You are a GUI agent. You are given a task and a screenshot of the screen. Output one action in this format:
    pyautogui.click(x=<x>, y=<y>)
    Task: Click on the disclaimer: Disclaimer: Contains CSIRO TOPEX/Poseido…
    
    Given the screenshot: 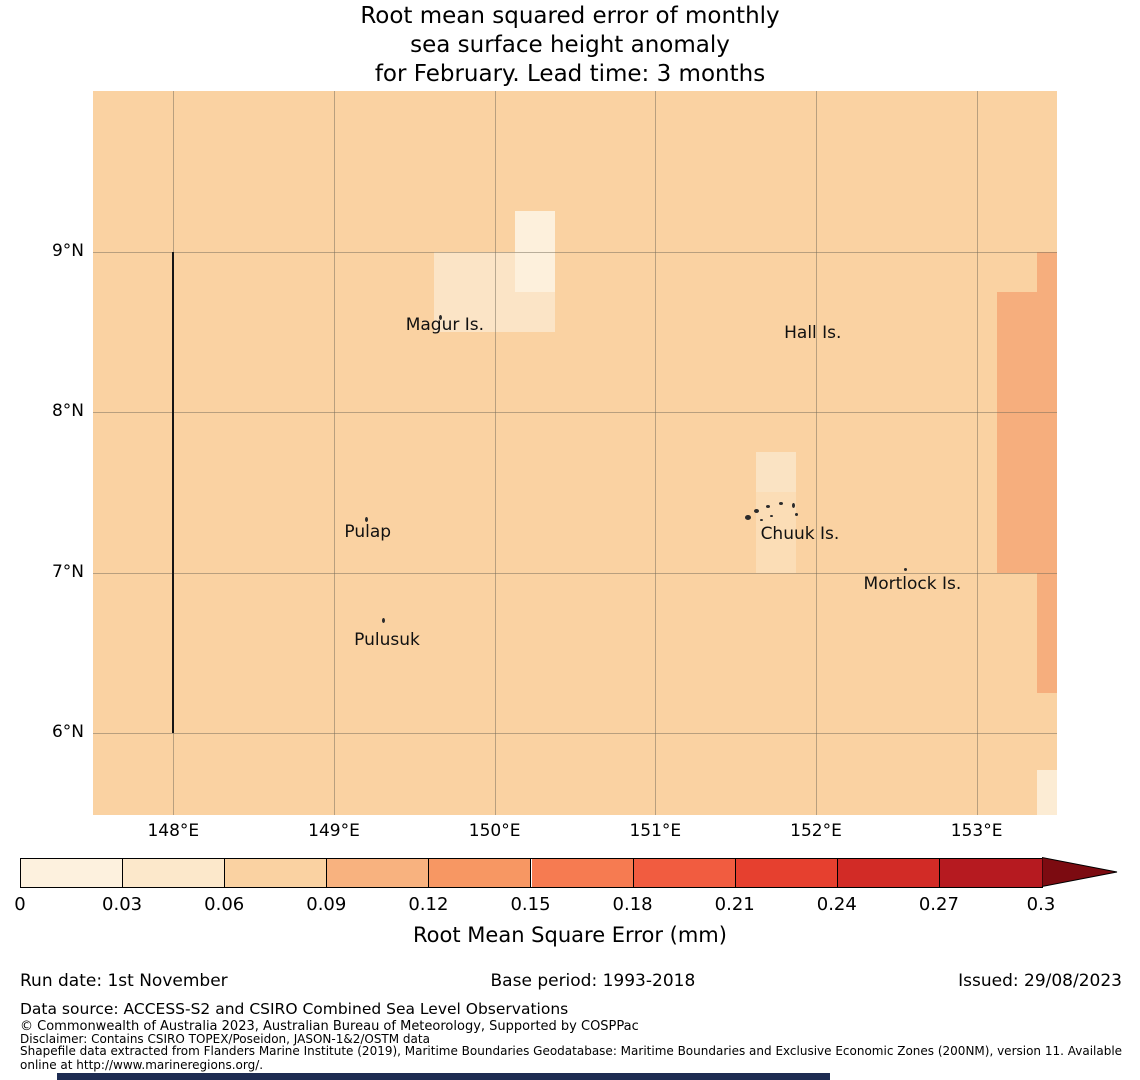 What is the action you would take?
    pyautogui.click(x=225, y=1039)
    